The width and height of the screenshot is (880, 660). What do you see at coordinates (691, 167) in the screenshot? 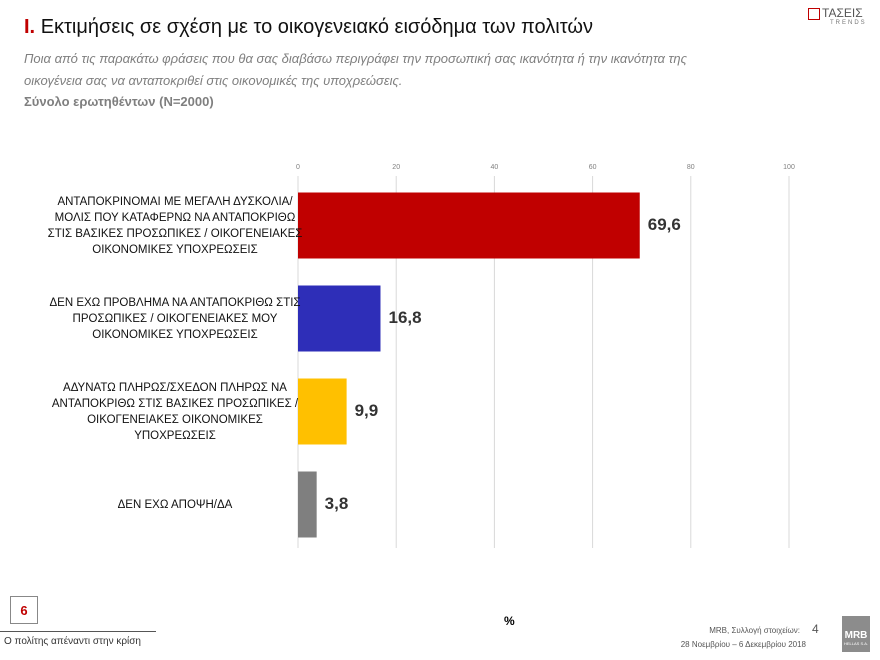
I see `x-tick-label: 80` at bounding box center [691, 167].